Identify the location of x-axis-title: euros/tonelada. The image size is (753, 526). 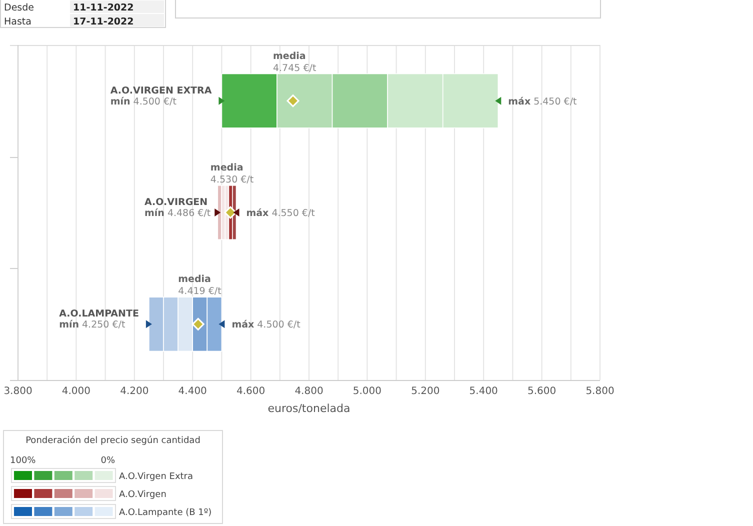
(309, 408).